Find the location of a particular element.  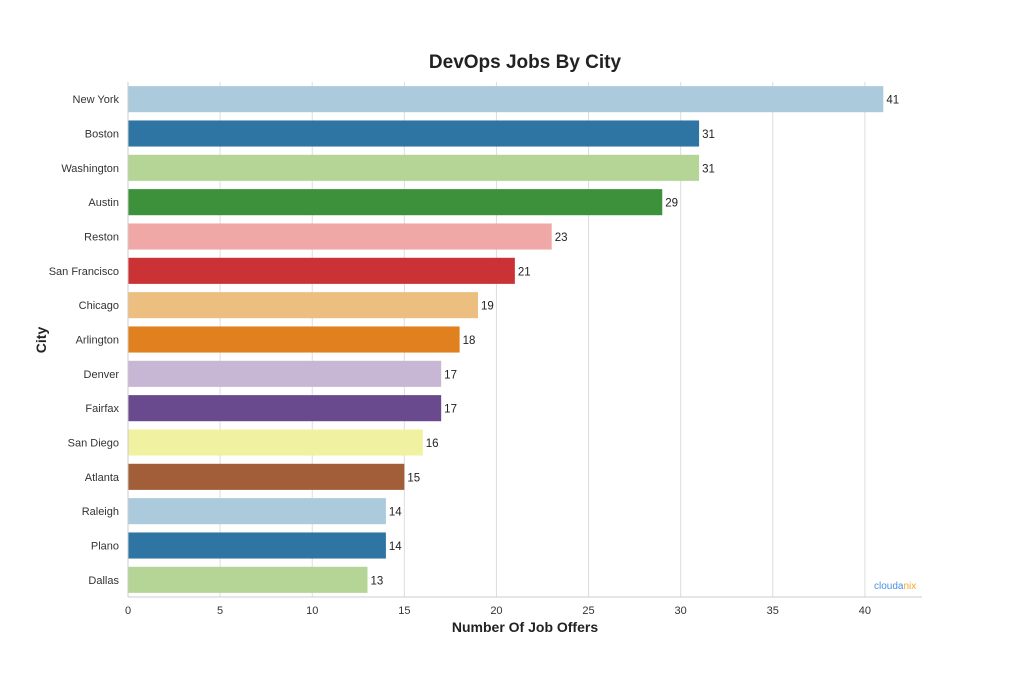

y-axis-label: City is located at coordinates (41, 340).